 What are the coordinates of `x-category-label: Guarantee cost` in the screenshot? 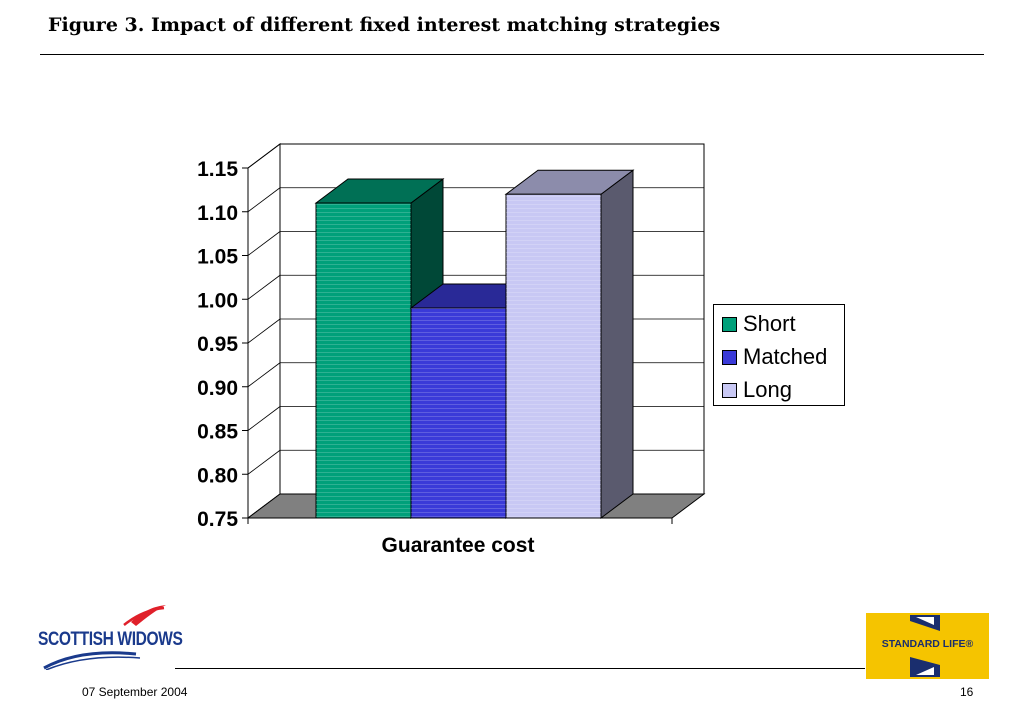 It's located at (458, 545).